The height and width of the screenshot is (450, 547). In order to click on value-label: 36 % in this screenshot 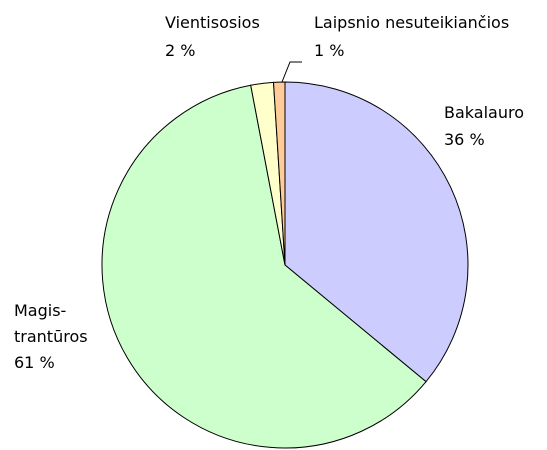, I will do `click(464, 139)`.